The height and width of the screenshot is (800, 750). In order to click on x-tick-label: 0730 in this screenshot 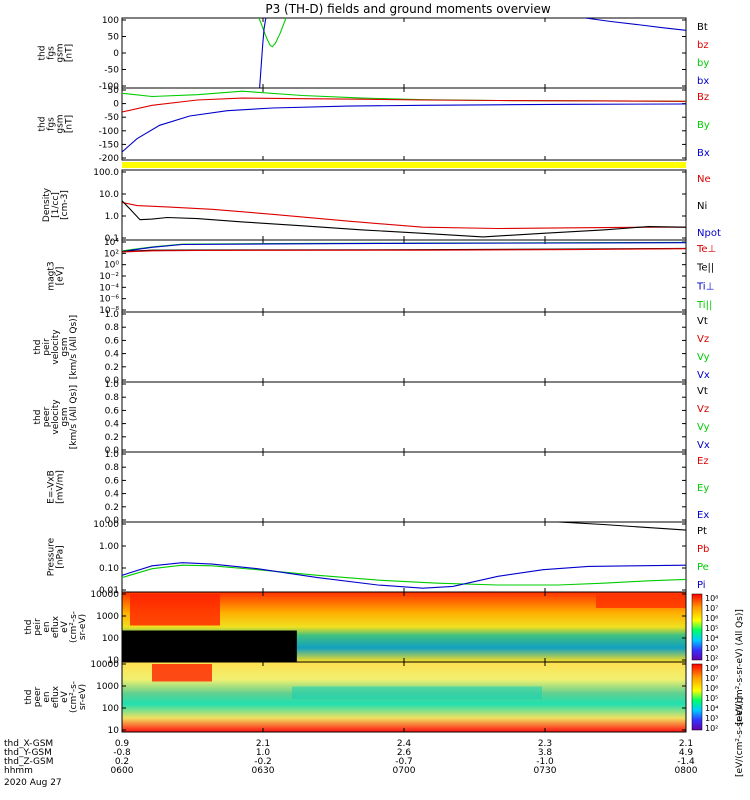, I will do `click(545, 771)`.